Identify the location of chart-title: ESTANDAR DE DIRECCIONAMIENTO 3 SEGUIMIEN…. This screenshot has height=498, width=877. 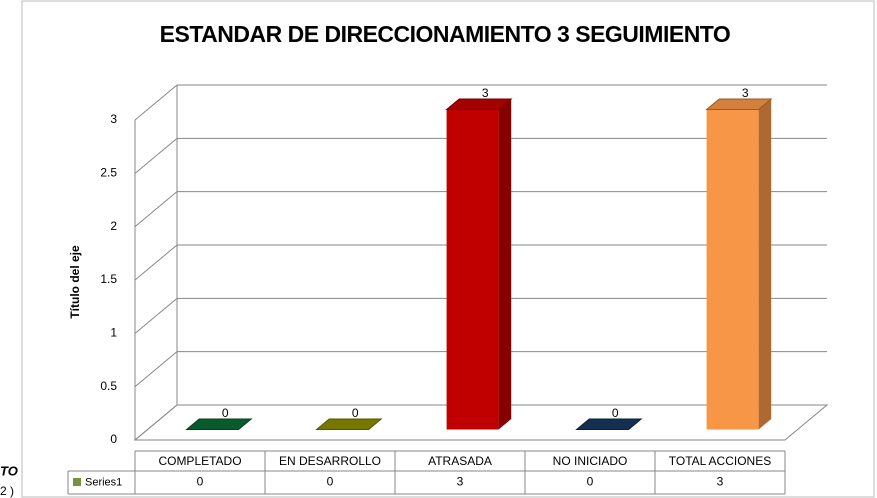
(445, 34).